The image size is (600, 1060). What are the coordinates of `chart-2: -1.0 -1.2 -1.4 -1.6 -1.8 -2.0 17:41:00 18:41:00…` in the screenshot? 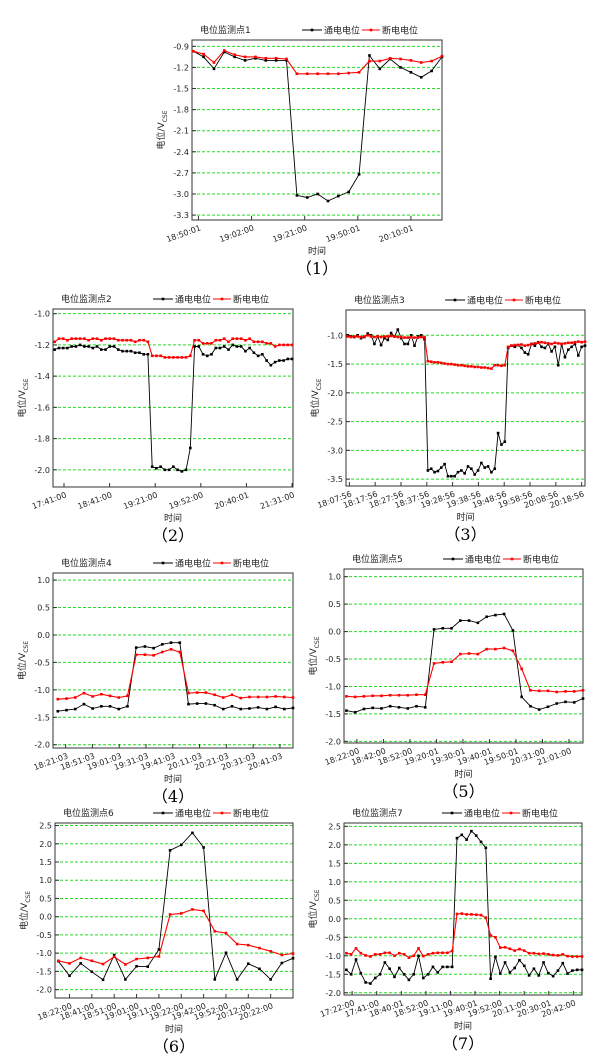 It's located at (156, 419).